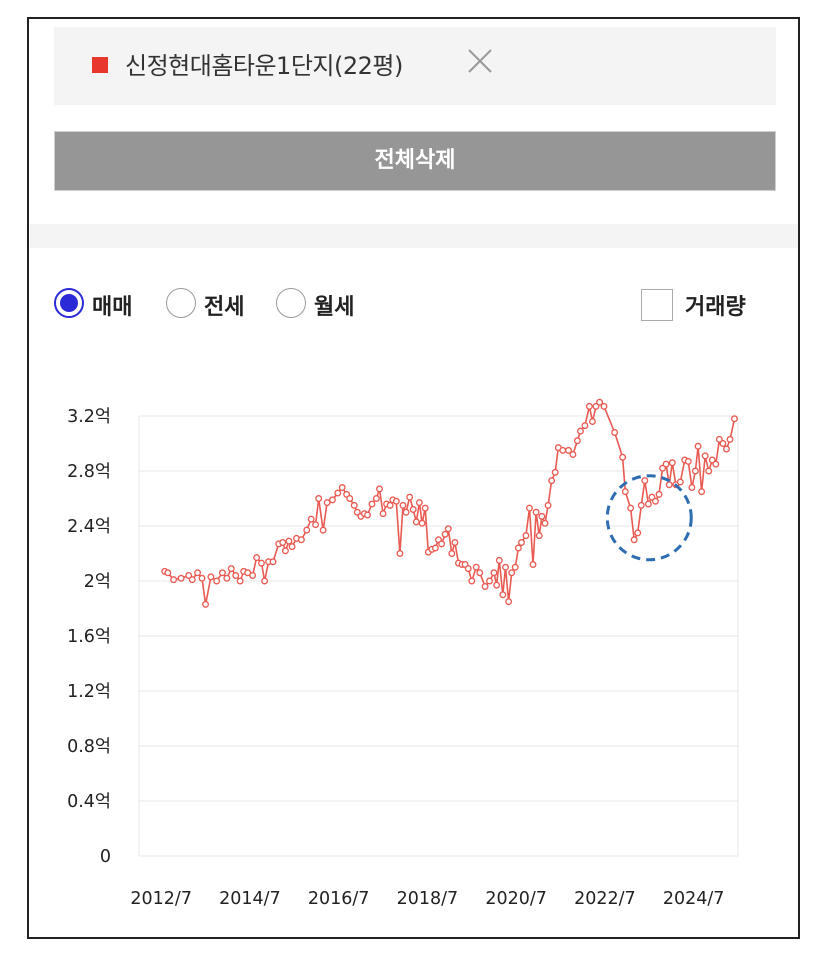 The image size is (827, 970). I want to click on x-tick-label: 2012/7, so click(161, 899).